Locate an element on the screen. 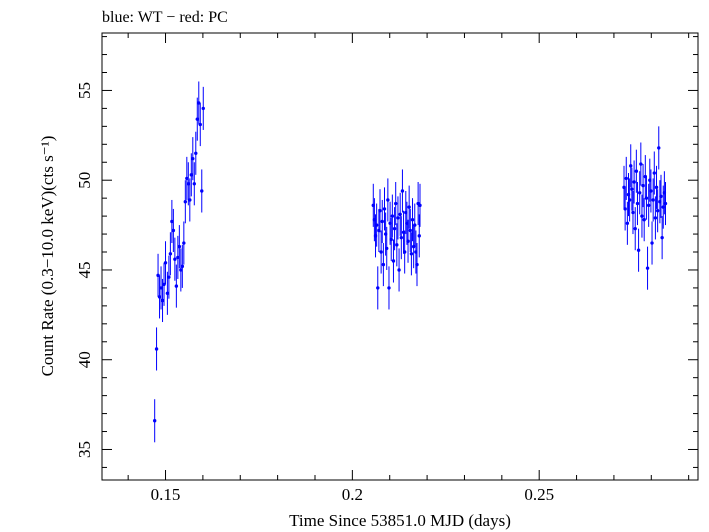 The height and width of the screenshot is (532, 709). x-tick-label: 0.2 is located at coordinates (352, 494).